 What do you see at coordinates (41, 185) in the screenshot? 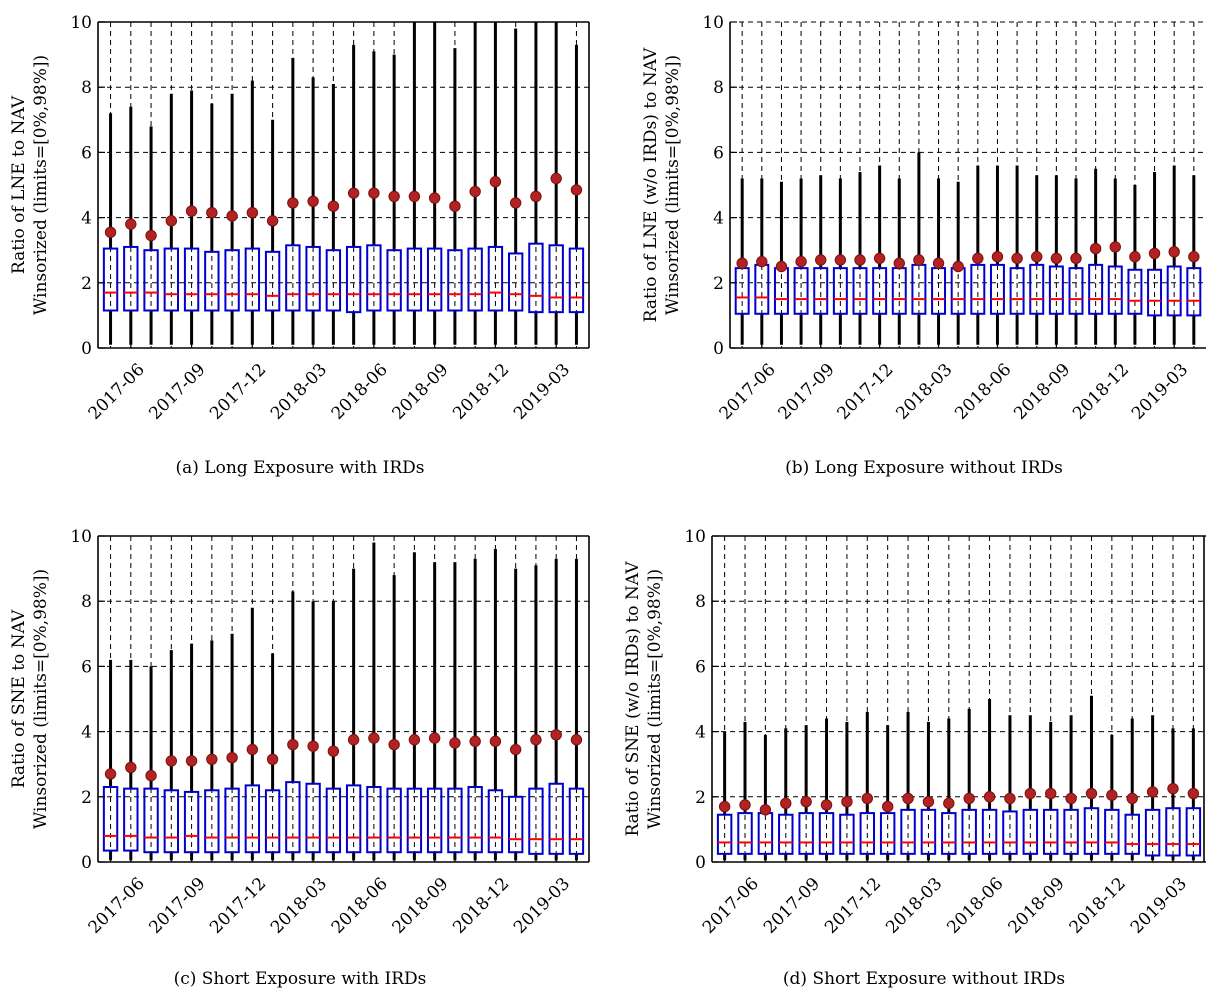
I see `y-axis-label-line2: Winsorized (limits=[0%,98%])` at bounding box center [41, 185].